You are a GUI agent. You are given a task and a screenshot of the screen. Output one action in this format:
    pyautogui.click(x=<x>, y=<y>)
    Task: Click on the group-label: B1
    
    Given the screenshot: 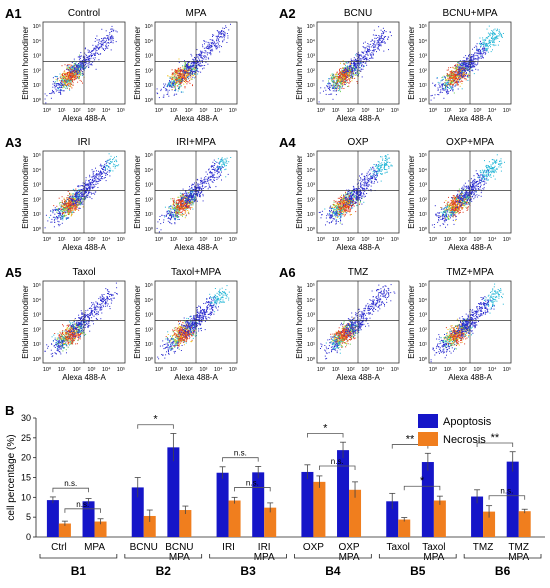 What is the action you would take?
    pyautogui.click(x=79, y=571)
    